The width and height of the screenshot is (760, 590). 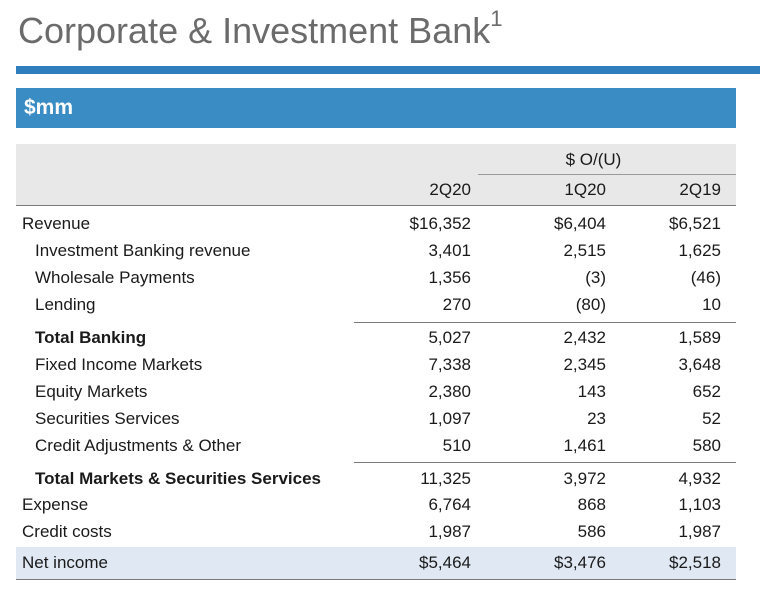 I want to click on cell-2q20: $16,352, so click(x=440, y=223).